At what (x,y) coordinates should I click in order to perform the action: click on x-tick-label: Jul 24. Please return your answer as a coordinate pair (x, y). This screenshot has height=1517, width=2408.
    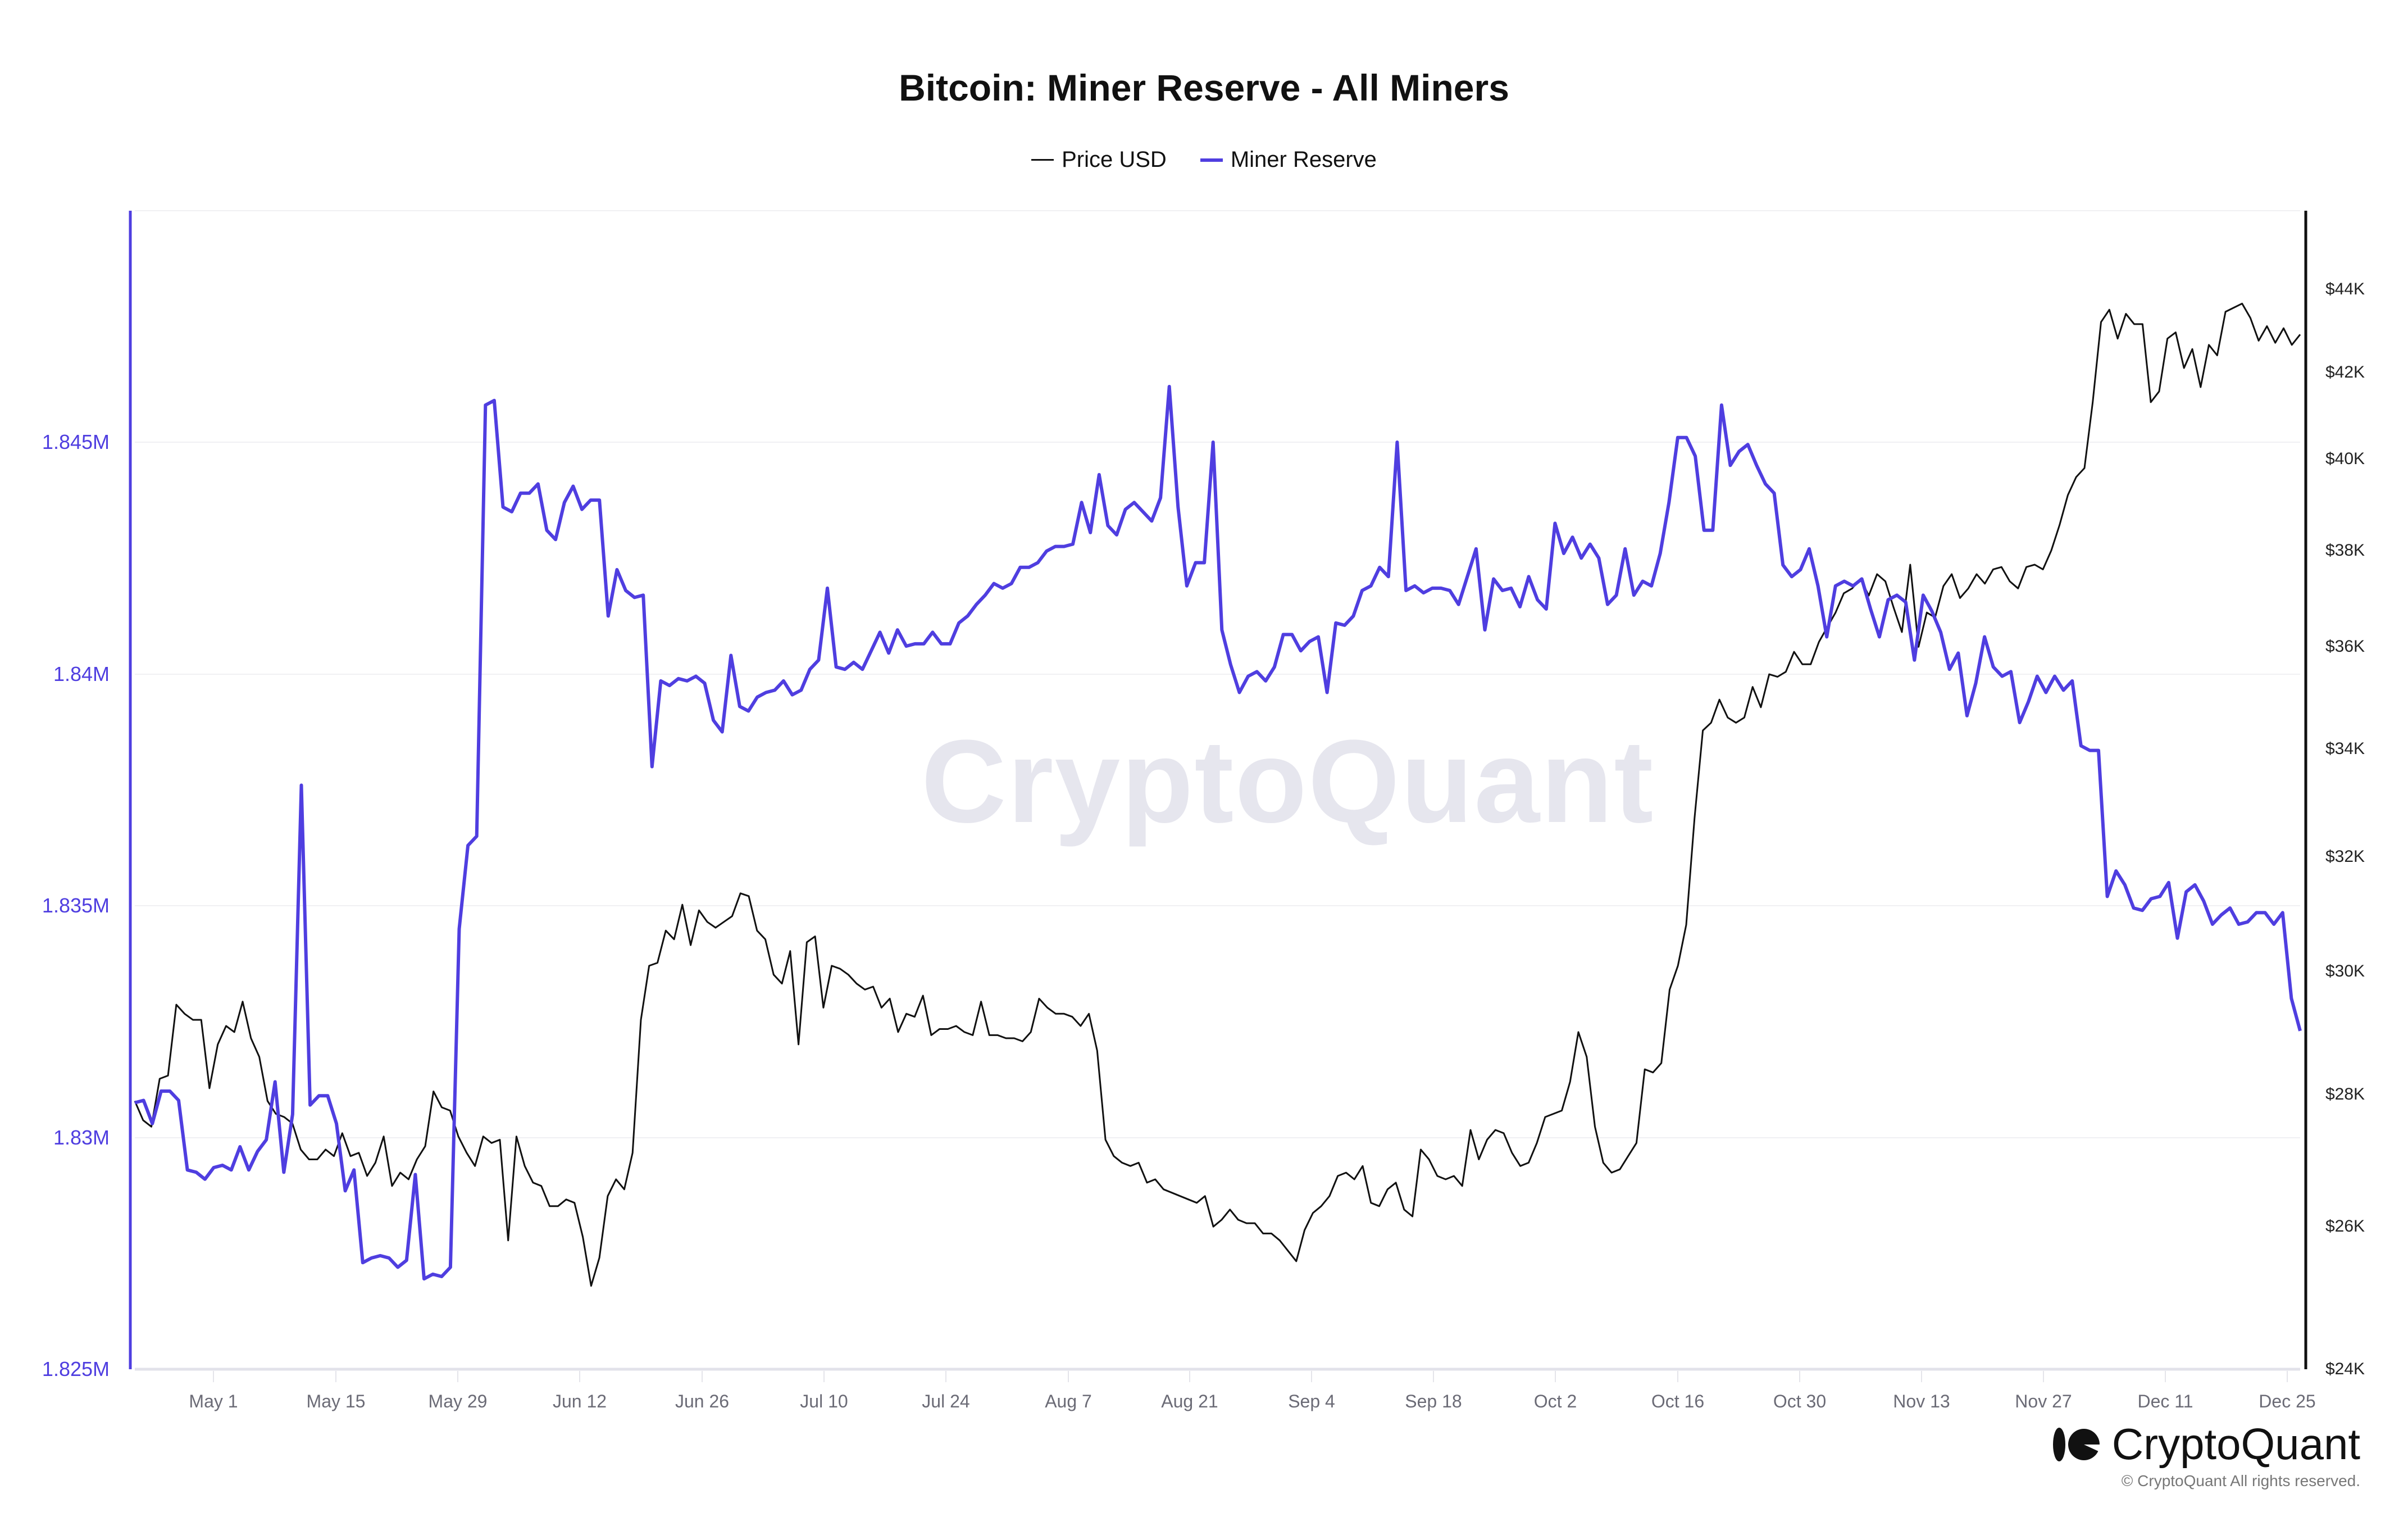
    Looking at the image, I should click on (946, 1401).